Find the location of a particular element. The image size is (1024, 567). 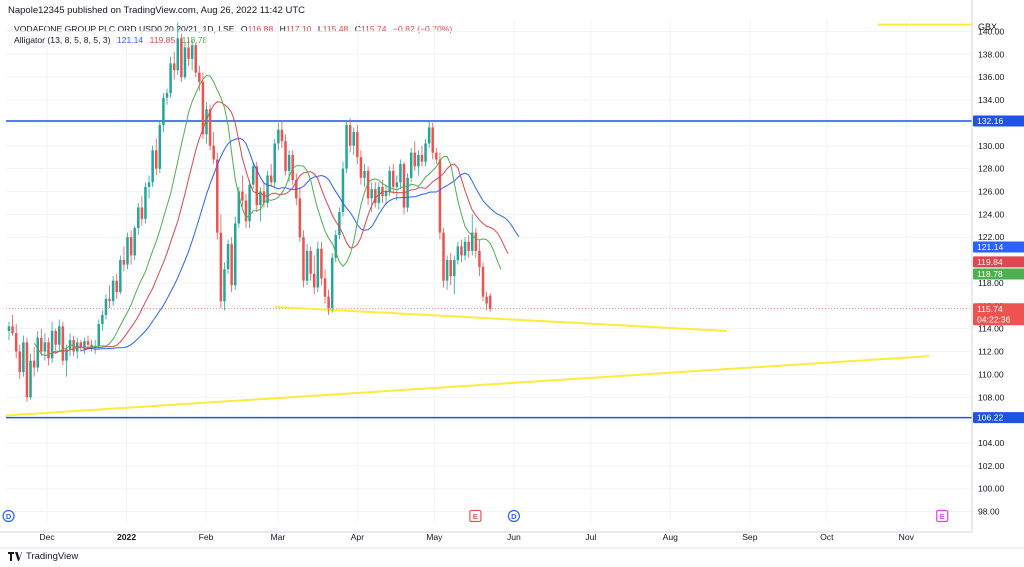

x-tick-label: Dec is located at coordinates (47, 537).